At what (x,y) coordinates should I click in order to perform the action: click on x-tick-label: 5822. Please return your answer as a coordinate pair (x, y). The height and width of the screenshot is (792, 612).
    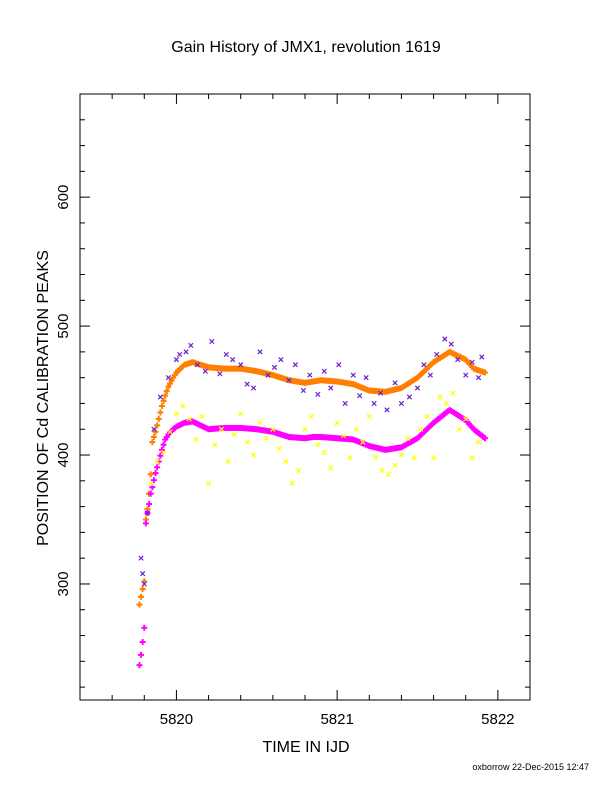
    Looking at the image, I should click on (497, 719).